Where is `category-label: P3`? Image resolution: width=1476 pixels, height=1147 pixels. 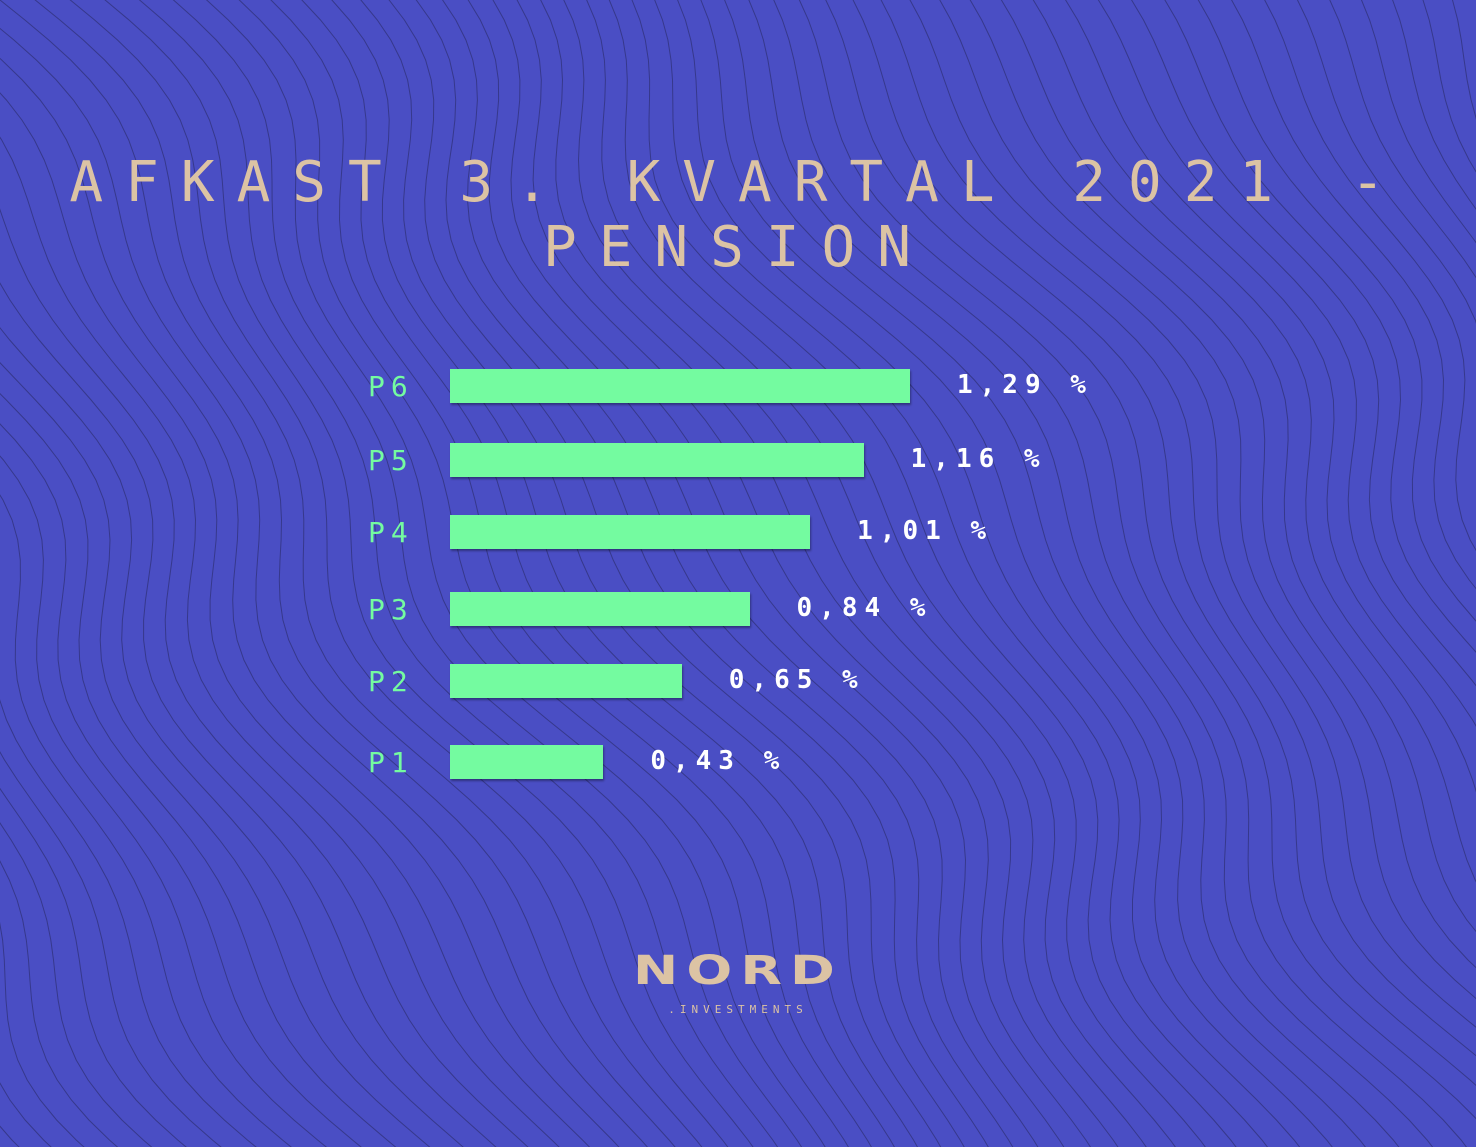 category-label: P3 is located at coordinates (391, 609).